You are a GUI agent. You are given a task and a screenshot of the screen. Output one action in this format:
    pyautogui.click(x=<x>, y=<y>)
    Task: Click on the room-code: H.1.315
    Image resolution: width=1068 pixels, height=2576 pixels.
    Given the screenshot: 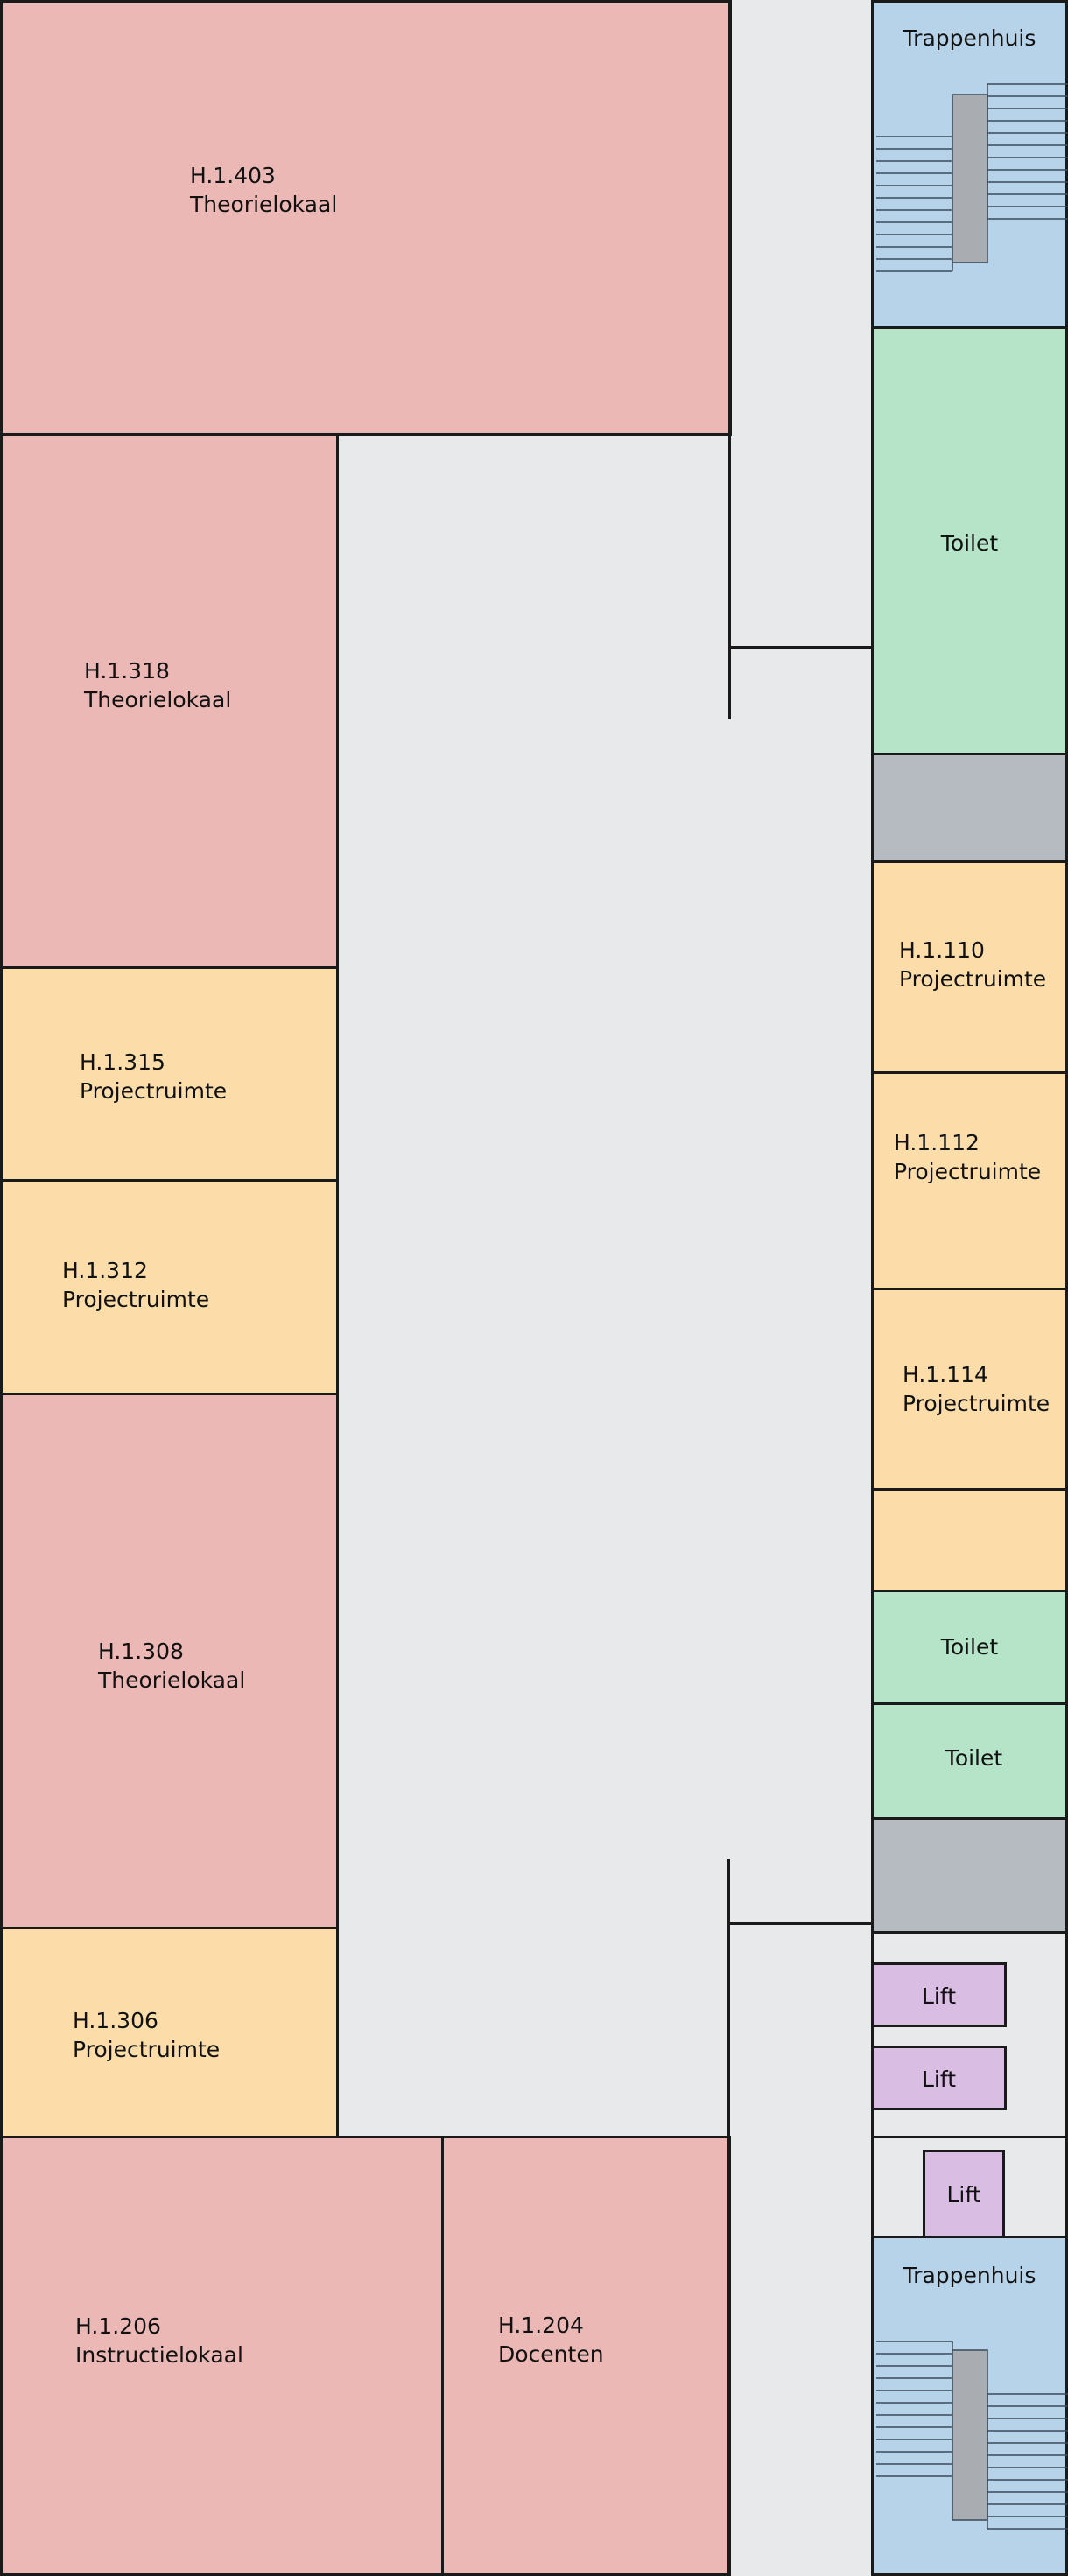 What is the action you would take?
    pyautogui.click(x=122, y=1062)
    